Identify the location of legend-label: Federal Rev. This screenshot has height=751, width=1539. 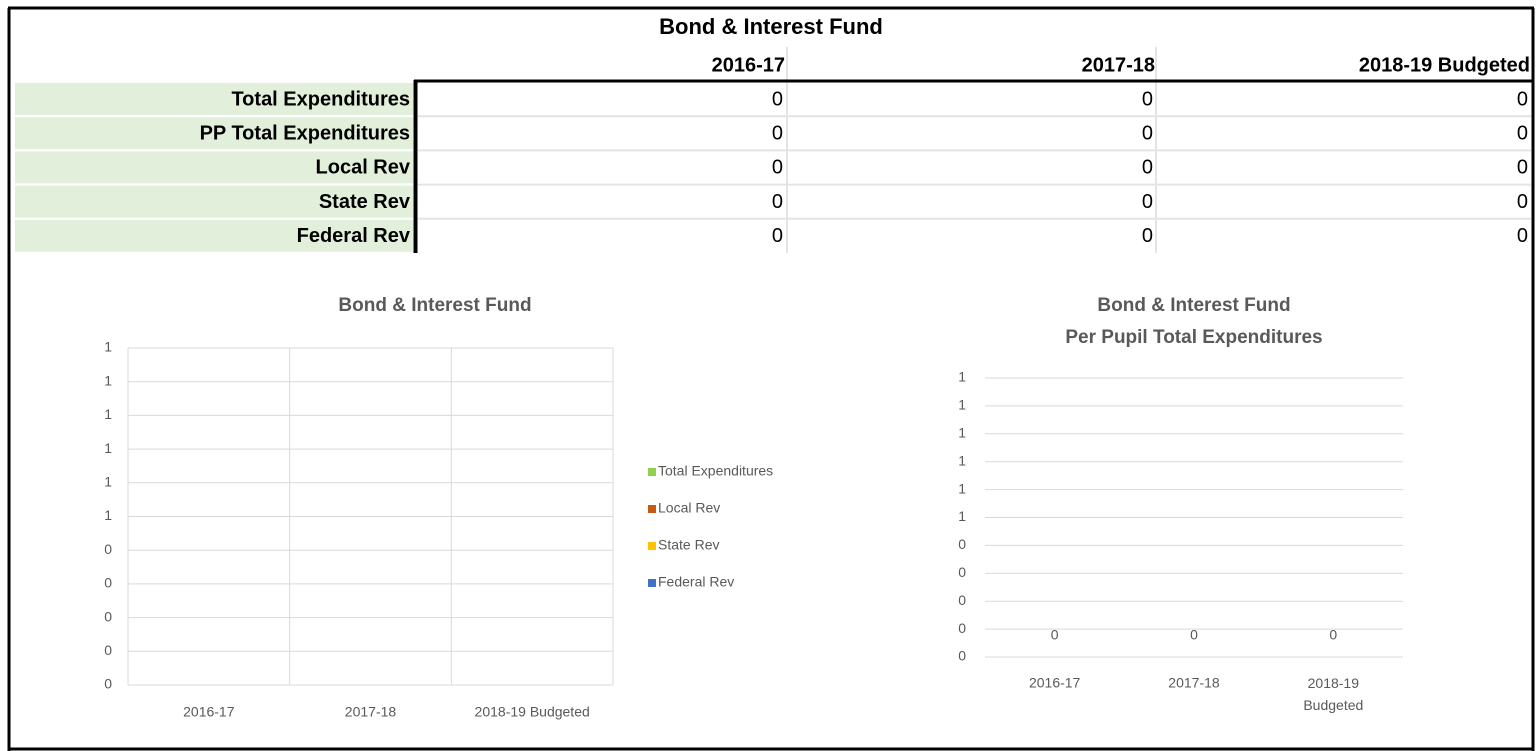
(696, 582).